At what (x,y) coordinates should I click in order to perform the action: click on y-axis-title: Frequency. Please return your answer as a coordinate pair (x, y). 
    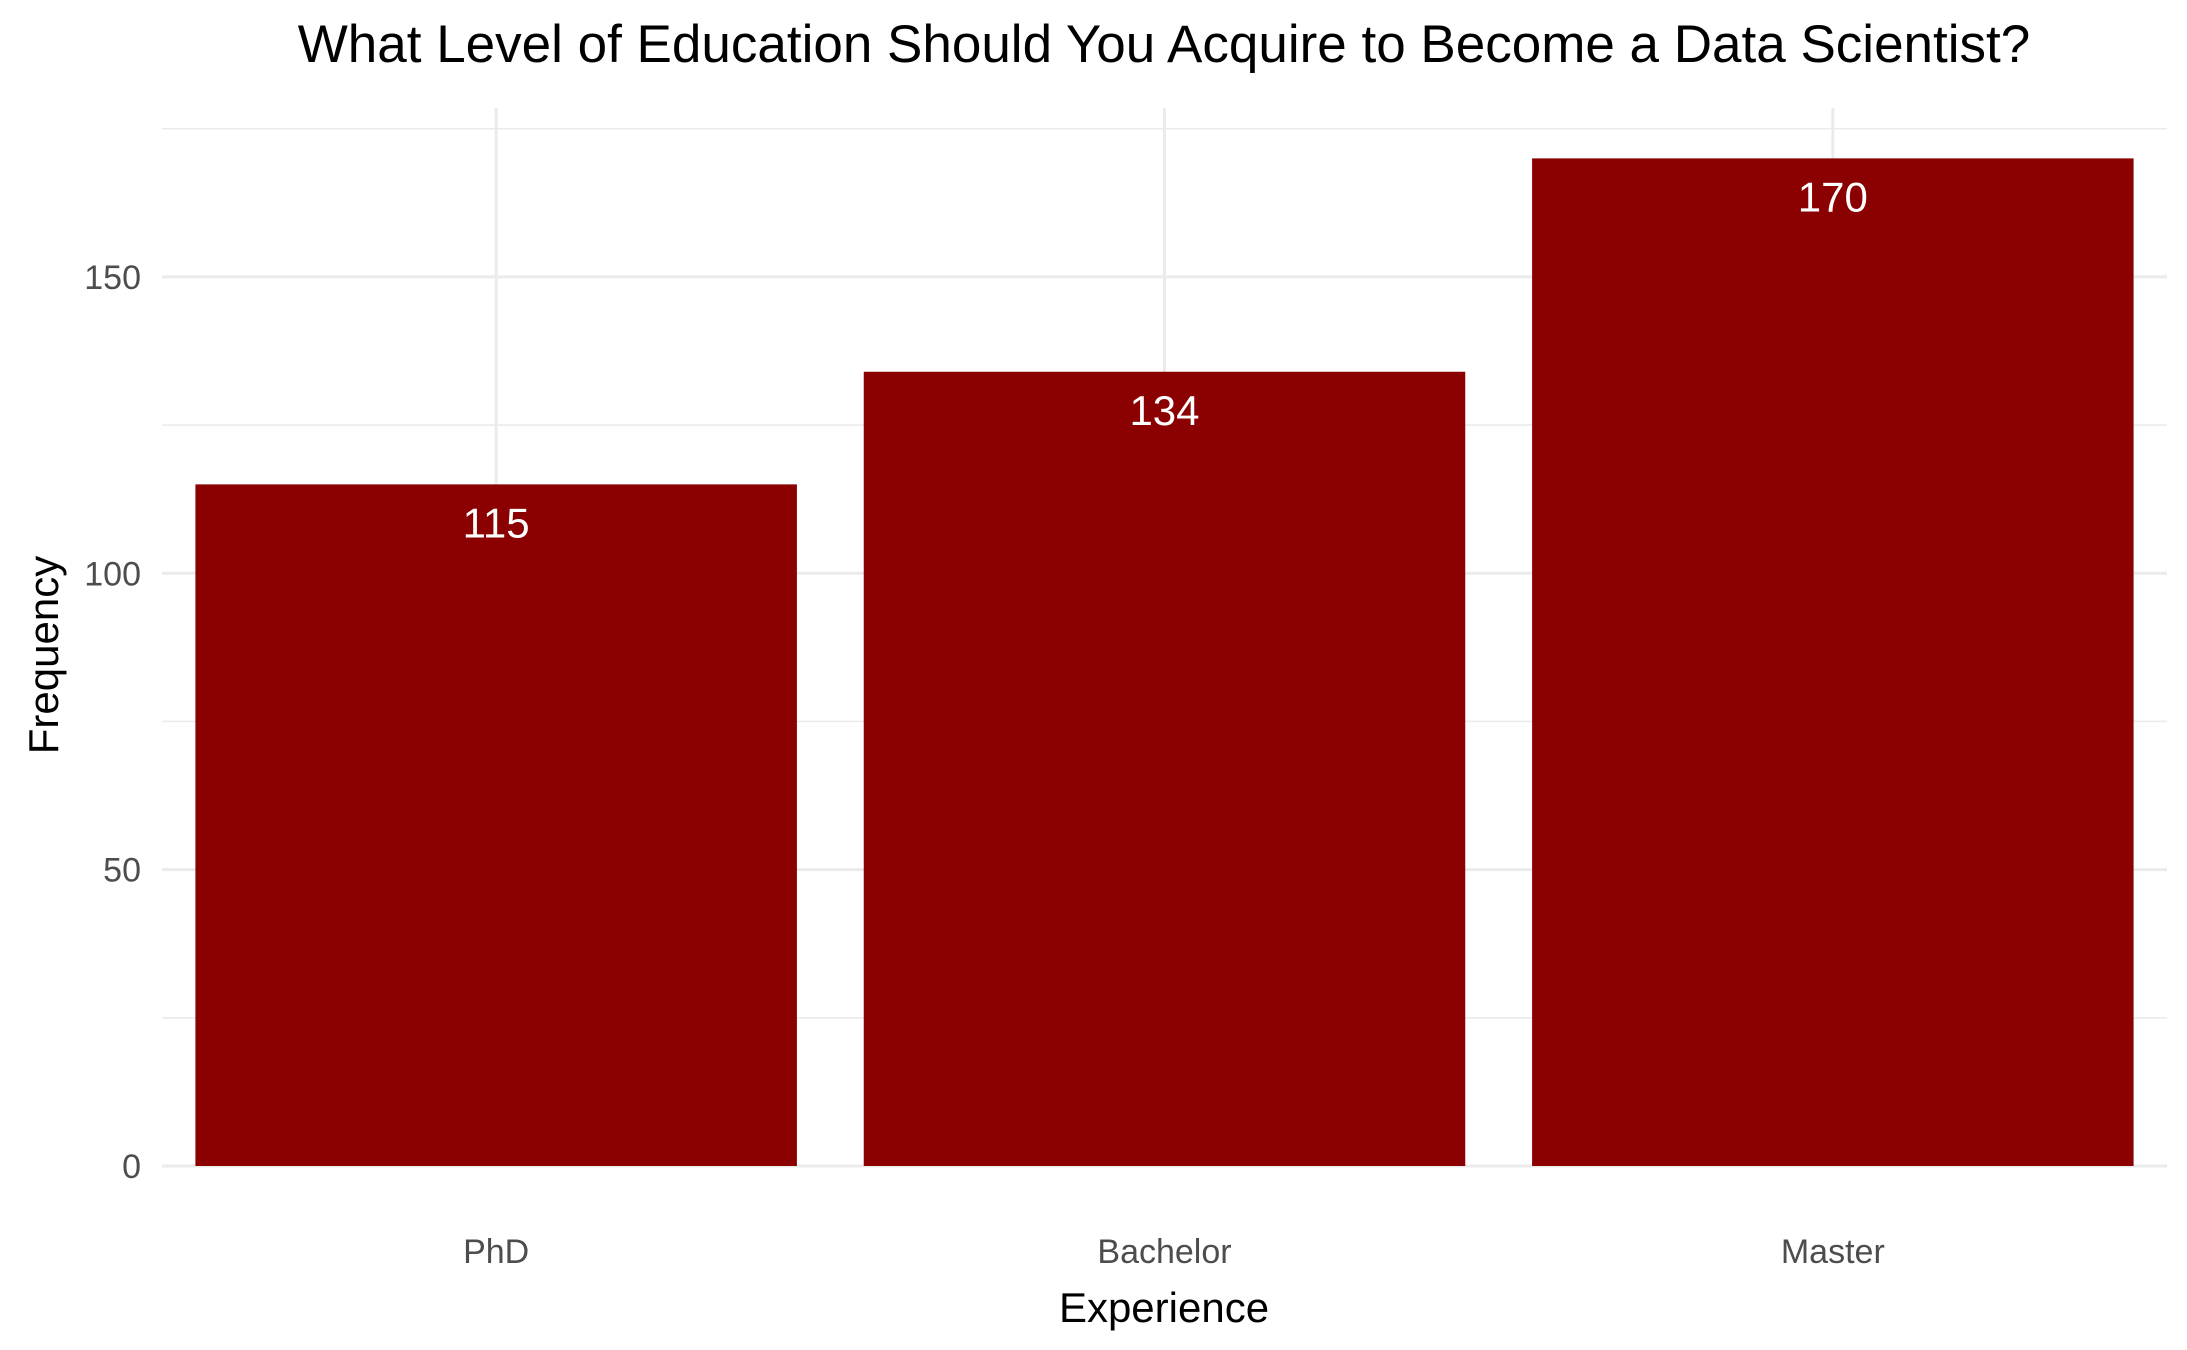
    Looking at the image, I should click on (43, 655).